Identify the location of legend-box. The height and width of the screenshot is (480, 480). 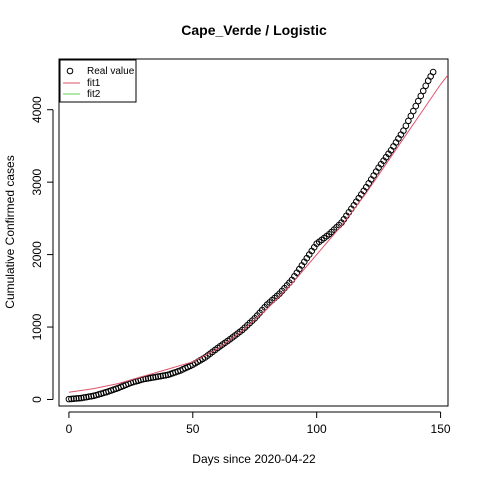
(98, 81).